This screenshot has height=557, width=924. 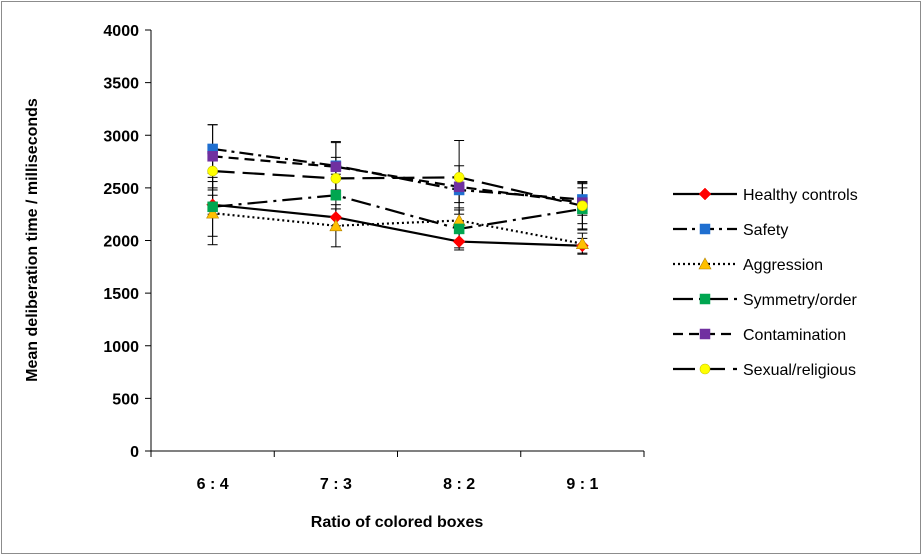 I want to click on x-tick-label-1: 7 : 3, so click(x=336, y=484).